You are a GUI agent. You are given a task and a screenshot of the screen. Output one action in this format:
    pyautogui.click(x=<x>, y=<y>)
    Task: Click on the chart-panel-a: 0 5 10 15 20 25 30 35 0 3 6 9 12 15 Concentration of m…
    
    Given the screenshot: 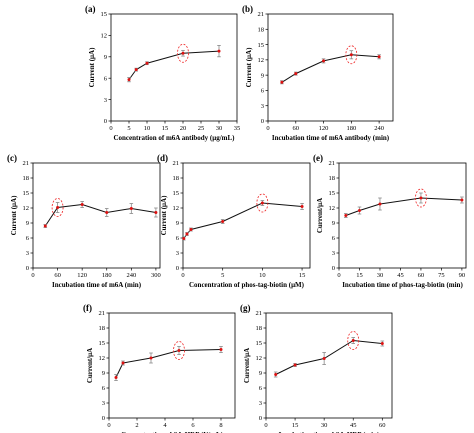 What is the action you would take?
    pyautogui.click(x=162, y=73)
    